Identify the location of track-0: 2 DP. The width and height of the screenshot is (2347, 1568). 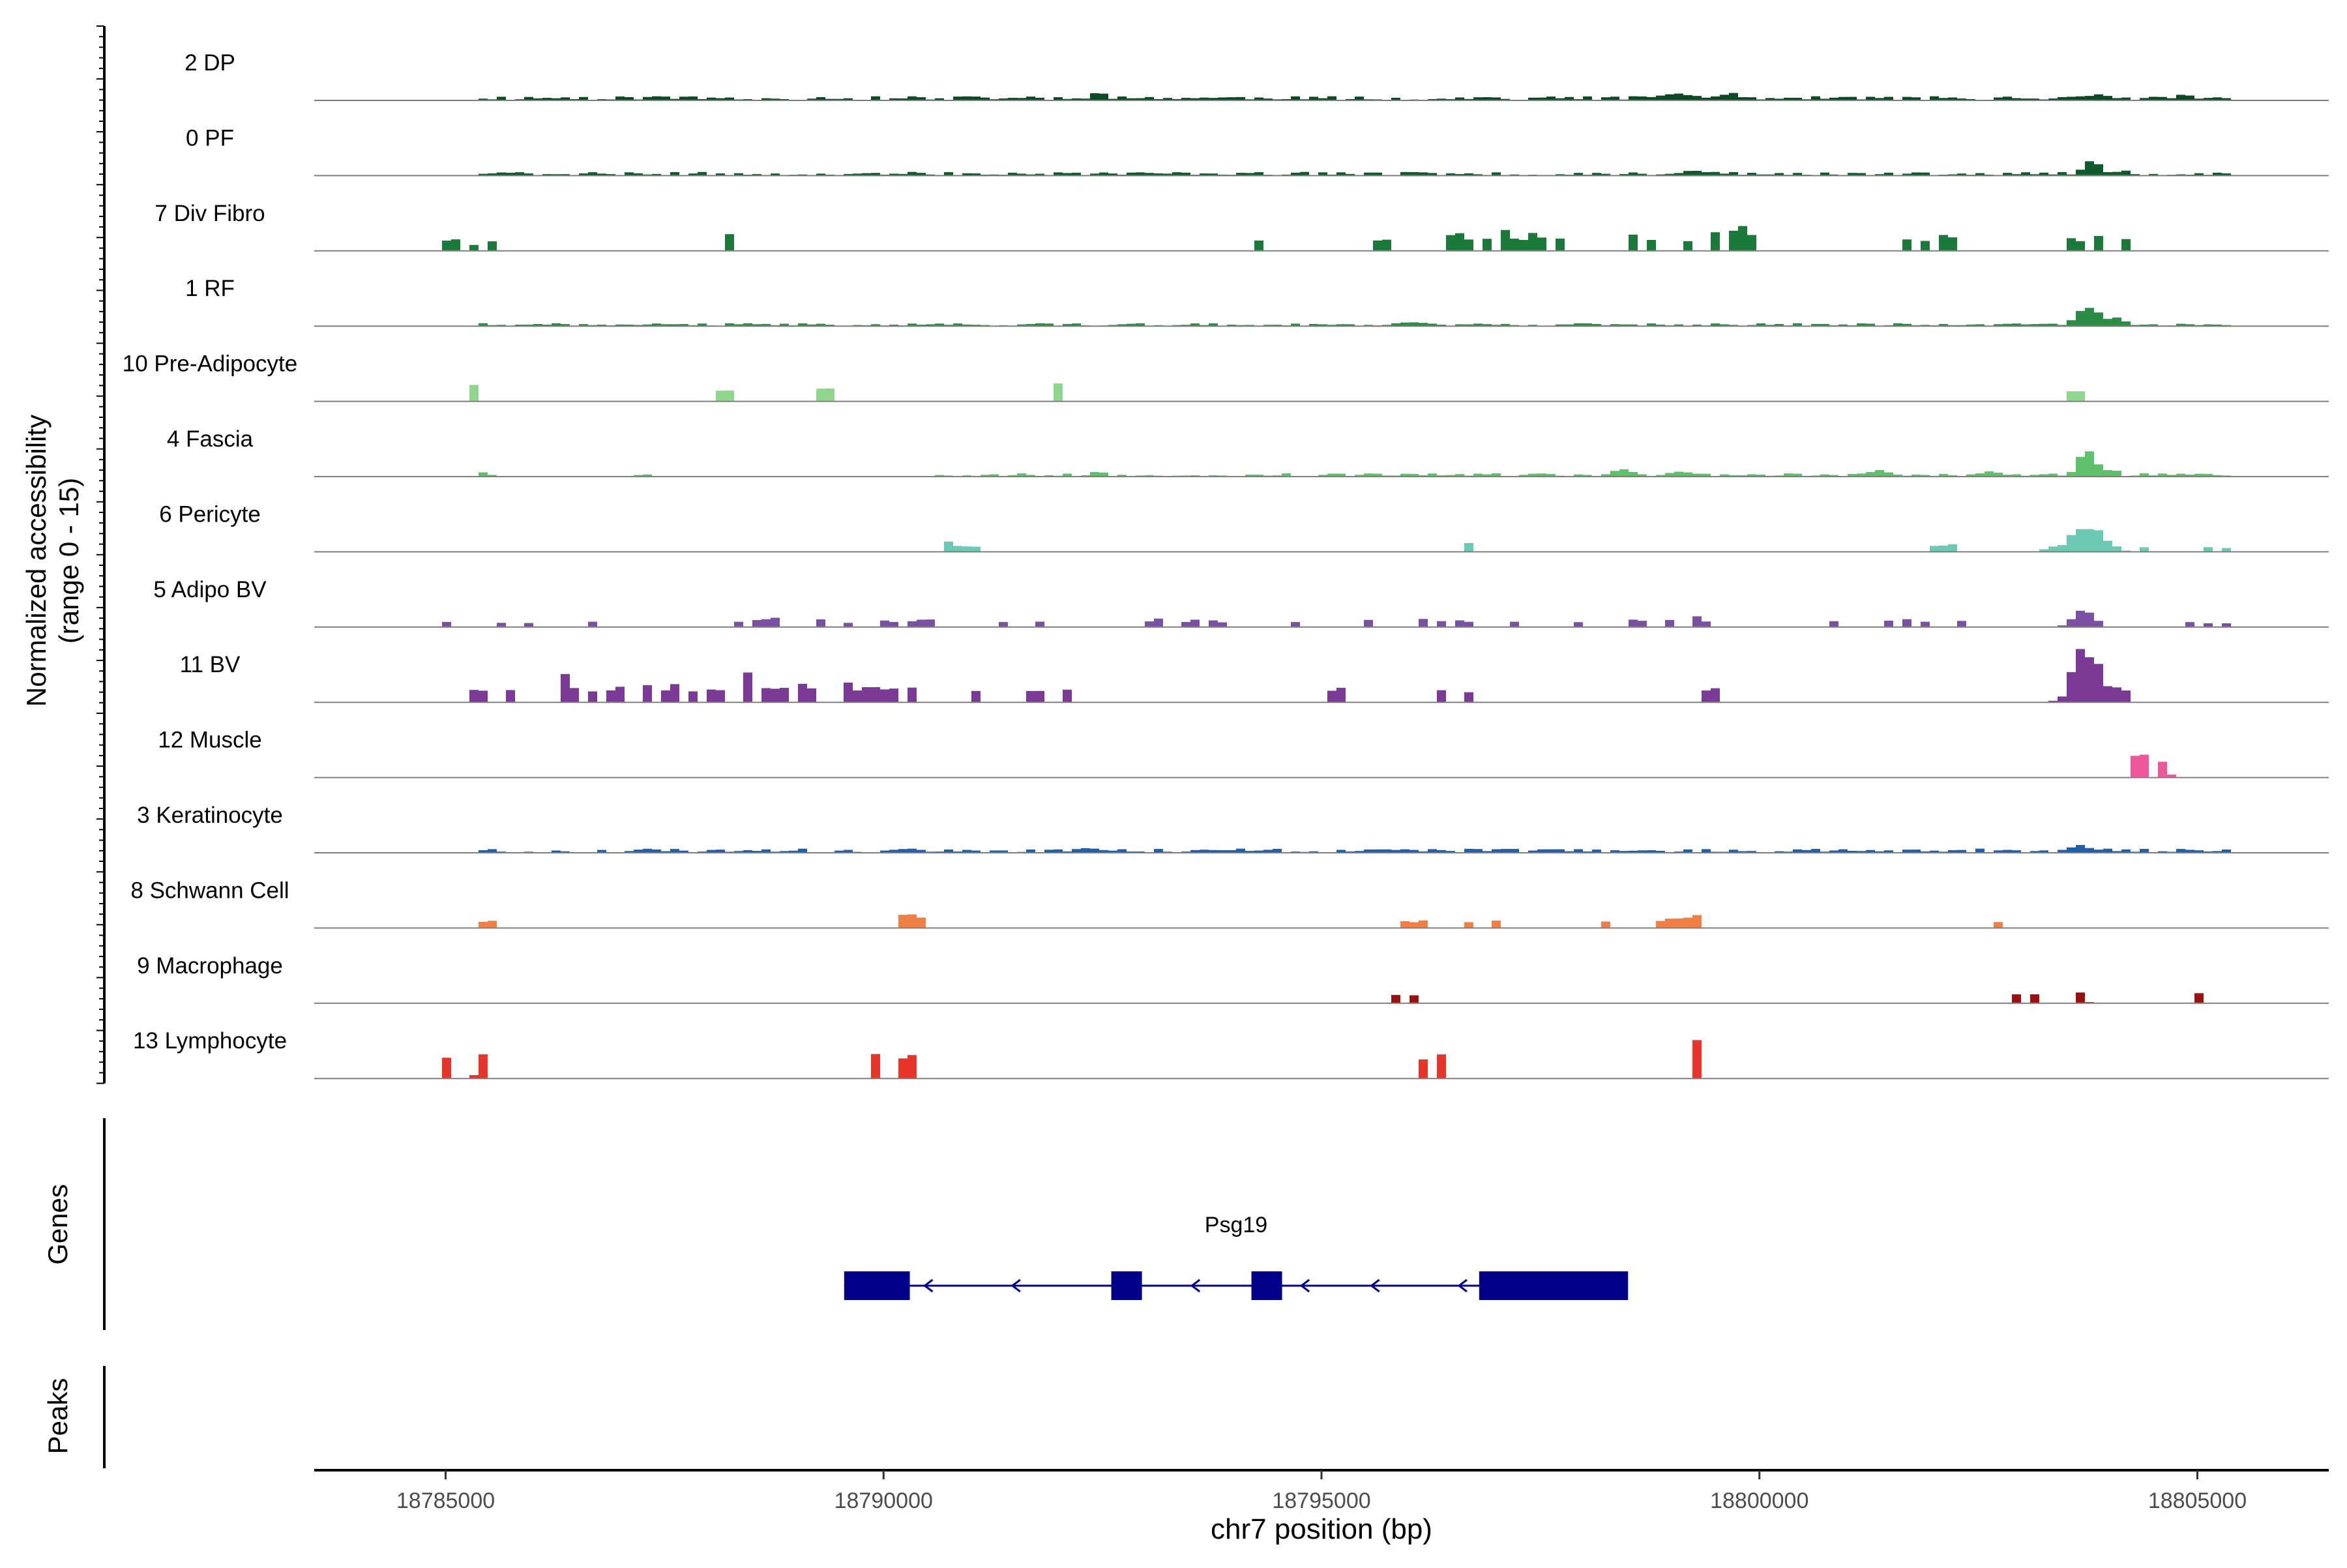
(1257, 76).